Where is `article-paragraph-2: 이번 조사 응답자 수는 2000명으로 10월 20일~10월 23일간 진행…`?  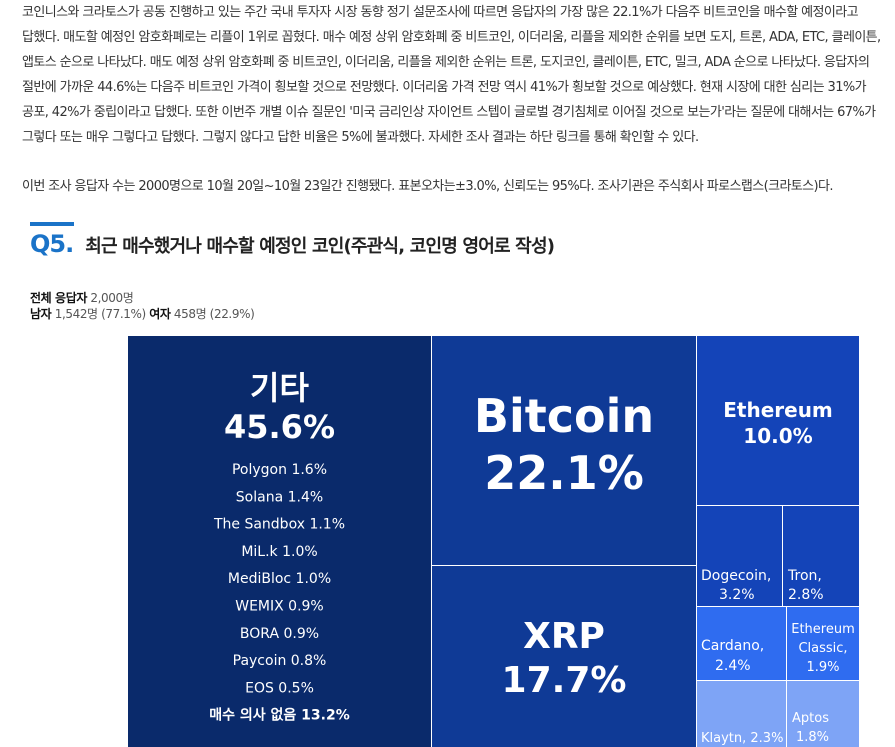
article-paragraph-2: 이번 조사 응답자 수는 2000명으로 10월 20일~10월 23일간 진행… is located at coordinates (427, 186).